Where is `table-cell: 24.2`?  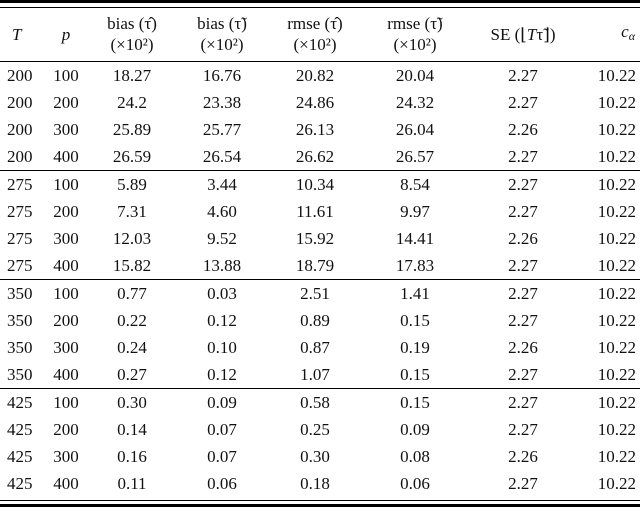 table-cell: 24.2 is located at coordinates (132, 102).